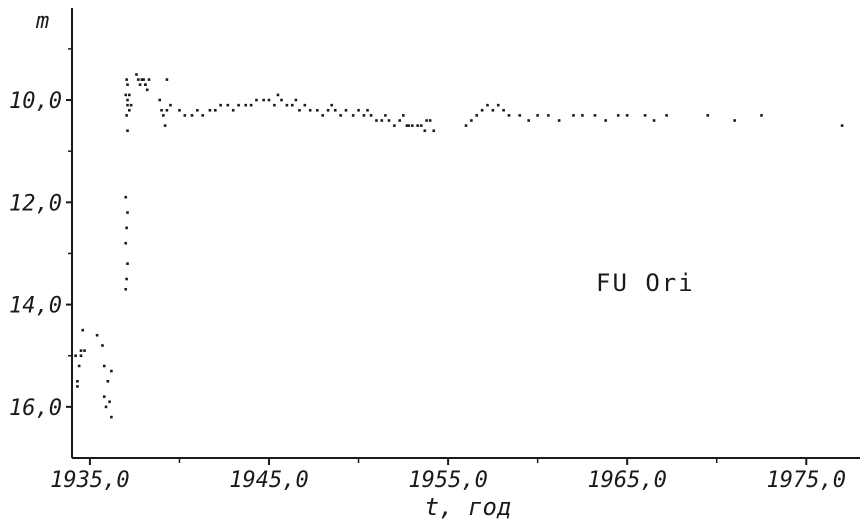 This screenshot has width=865, height=522. What do you see at coordinates (268, 480) in the screenshot?
I see `x-tick-label: 1945,0` at bounding box center [268, 480].